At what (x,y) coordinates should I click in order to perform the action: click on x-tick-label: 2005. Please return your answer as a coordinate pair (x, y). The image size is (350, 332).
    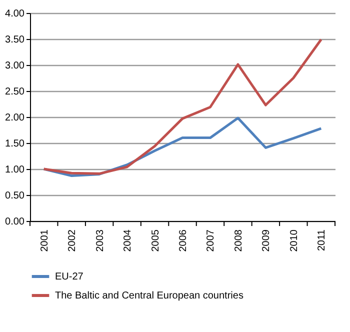
    Looking at the image, I should click on (156, 240).